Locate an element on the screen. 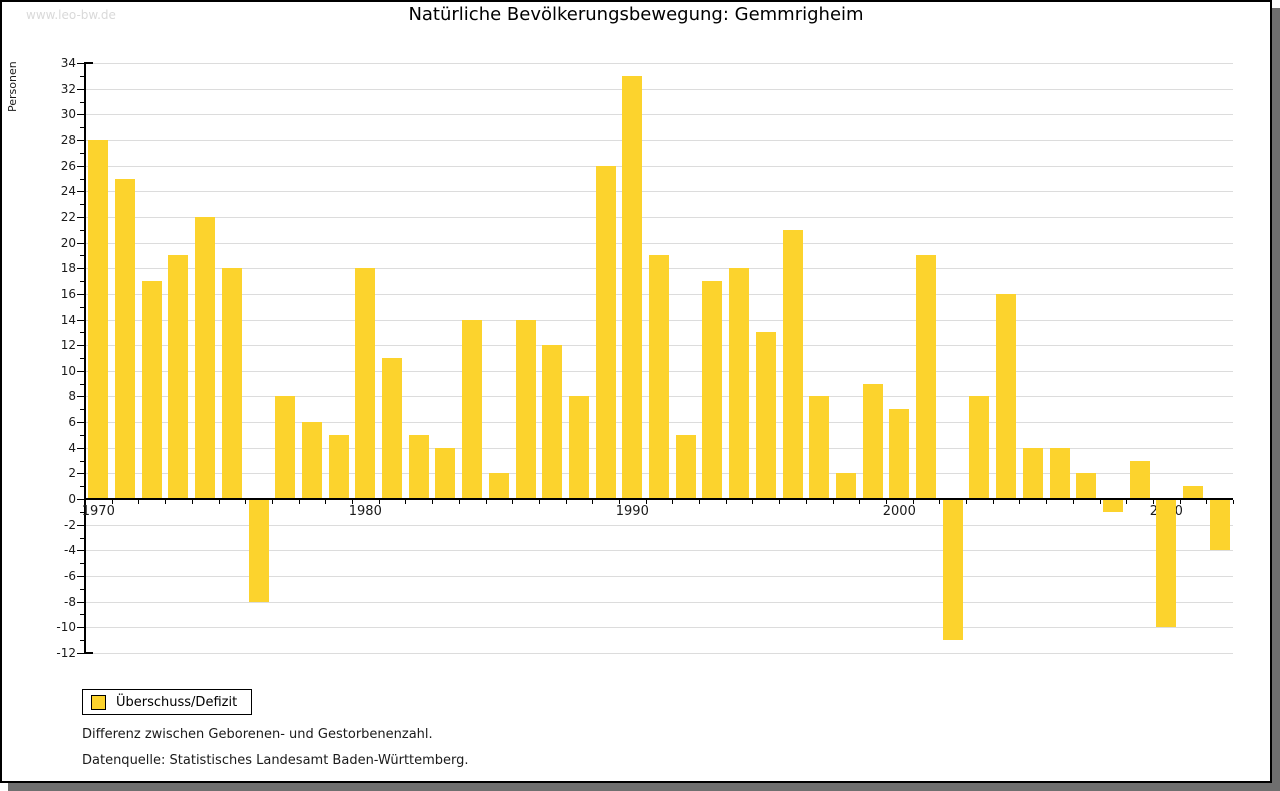  bar-1997 is located at coordinates (819, 447).